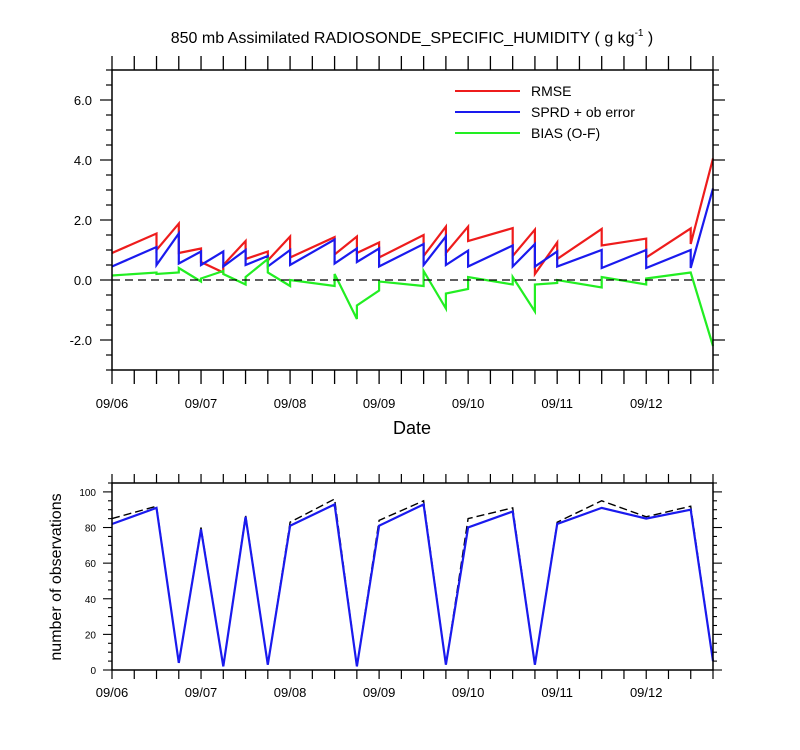  Describe the element at coordinates (56, 576) in the screenshot. I see `bottom-y-axis-label: number of observations` at that location.